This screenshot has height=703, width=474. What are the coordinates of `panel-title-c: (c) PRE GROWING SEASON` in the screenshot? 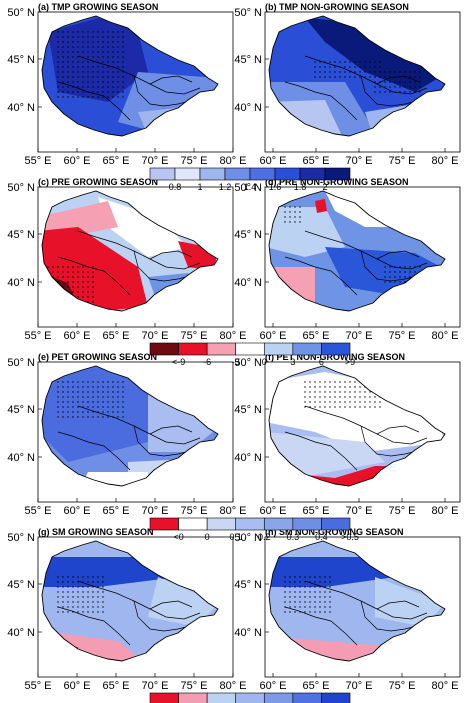 It's located at (98, 182).